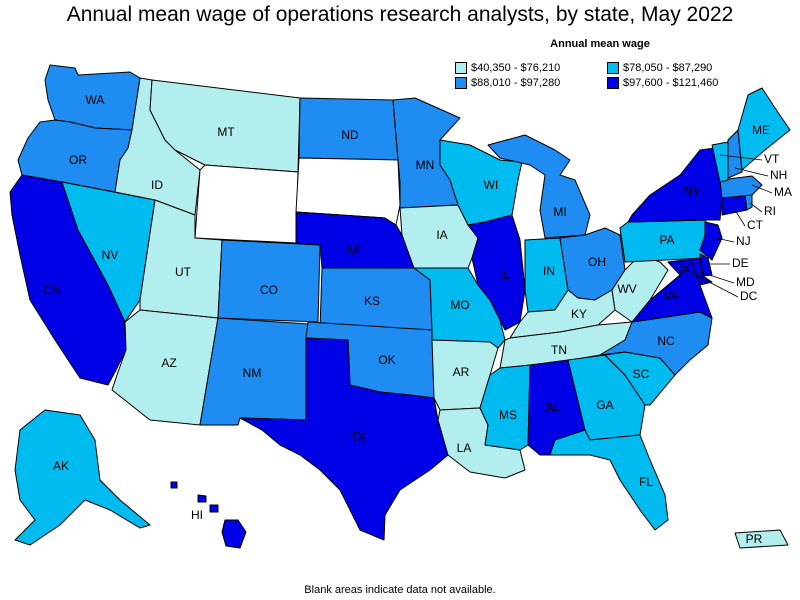 This screenshot has width=800, height=600. I want to click on legend-swatch-tier2, so click(613, 68).